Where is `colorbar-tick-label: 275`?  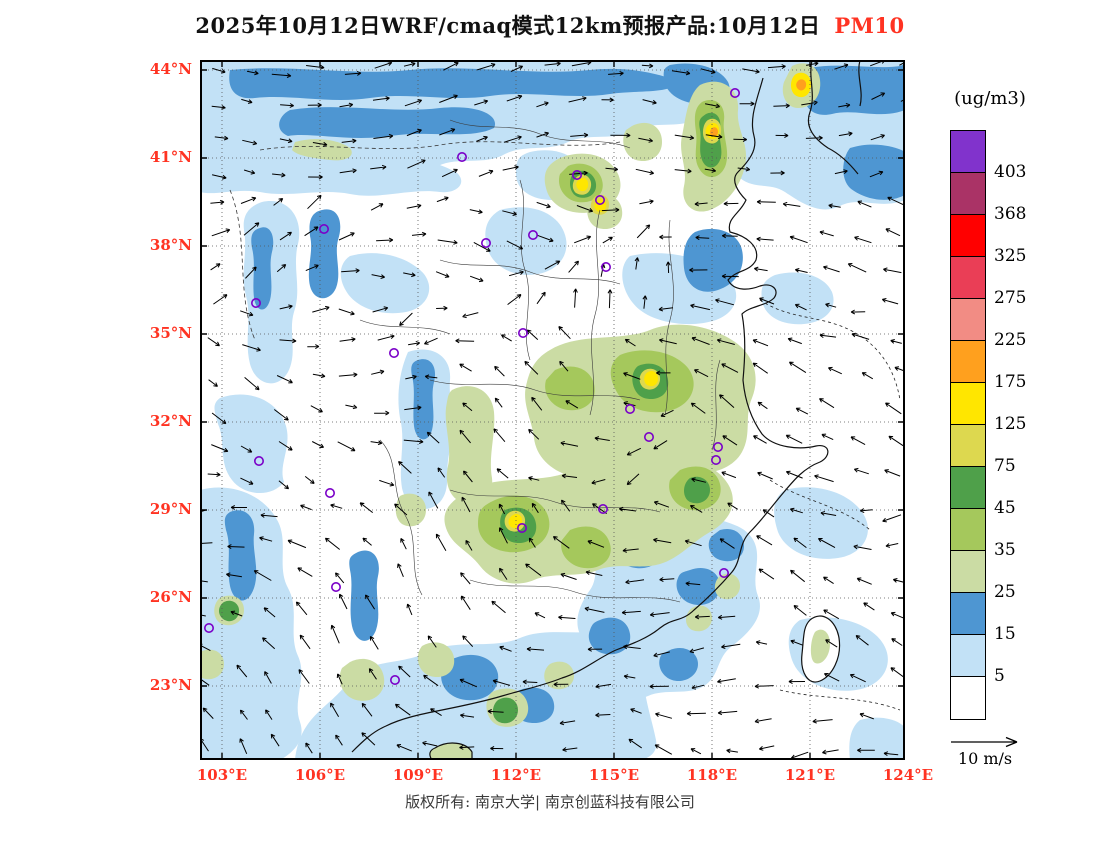
colorbar-tick-label: 275 is located at coordinates (1010, 298).